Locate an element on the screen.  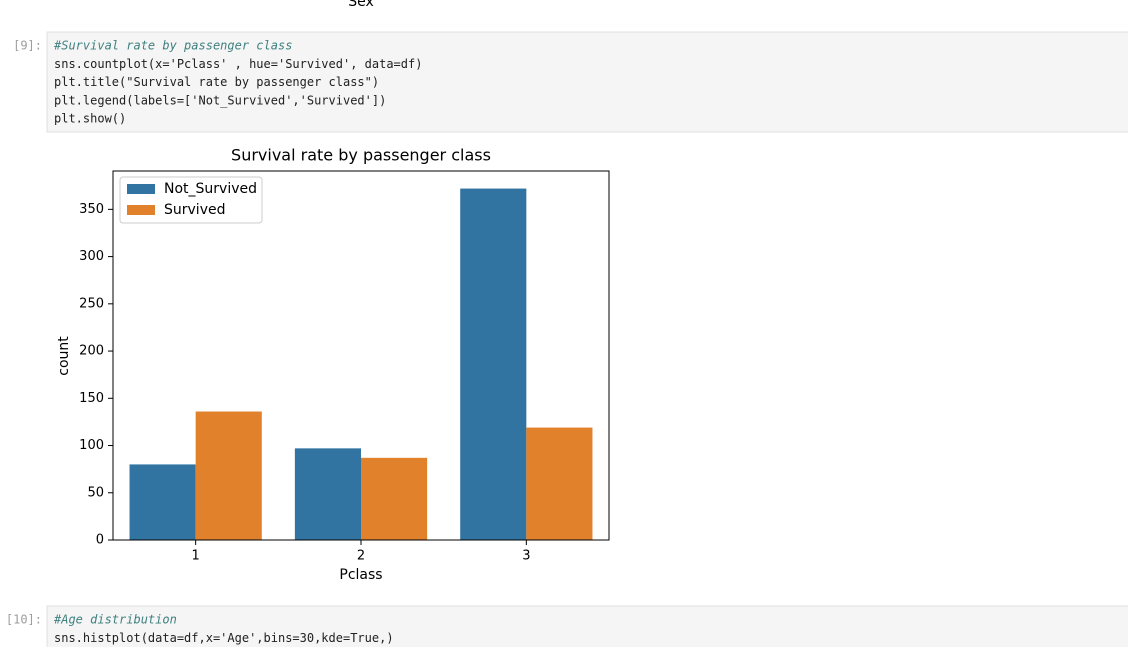
y-tick-label: 100 is located at coordinates (91, 445).